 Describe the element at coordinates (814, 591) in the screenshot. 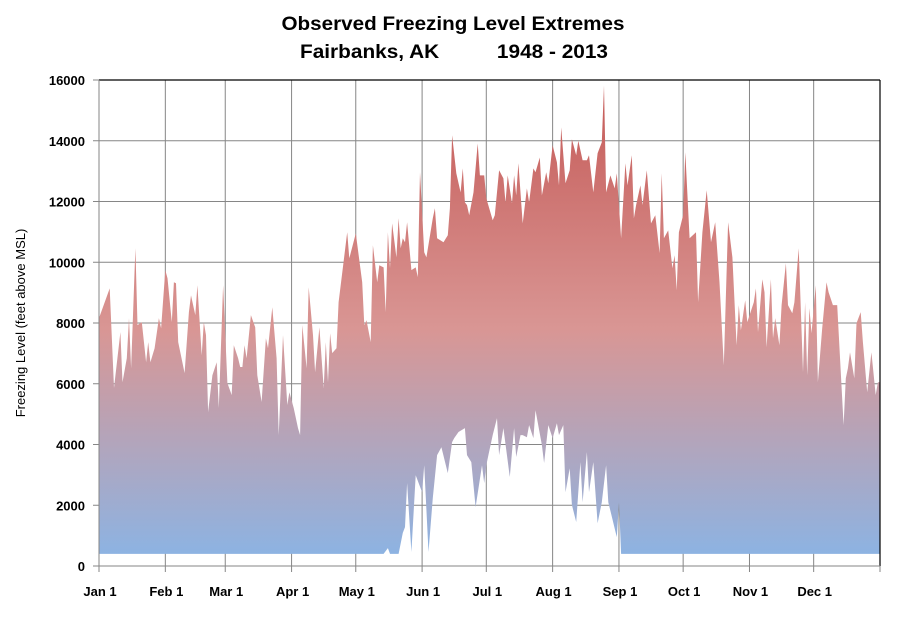

I see `x-tick-label: Dec 1` at that location.